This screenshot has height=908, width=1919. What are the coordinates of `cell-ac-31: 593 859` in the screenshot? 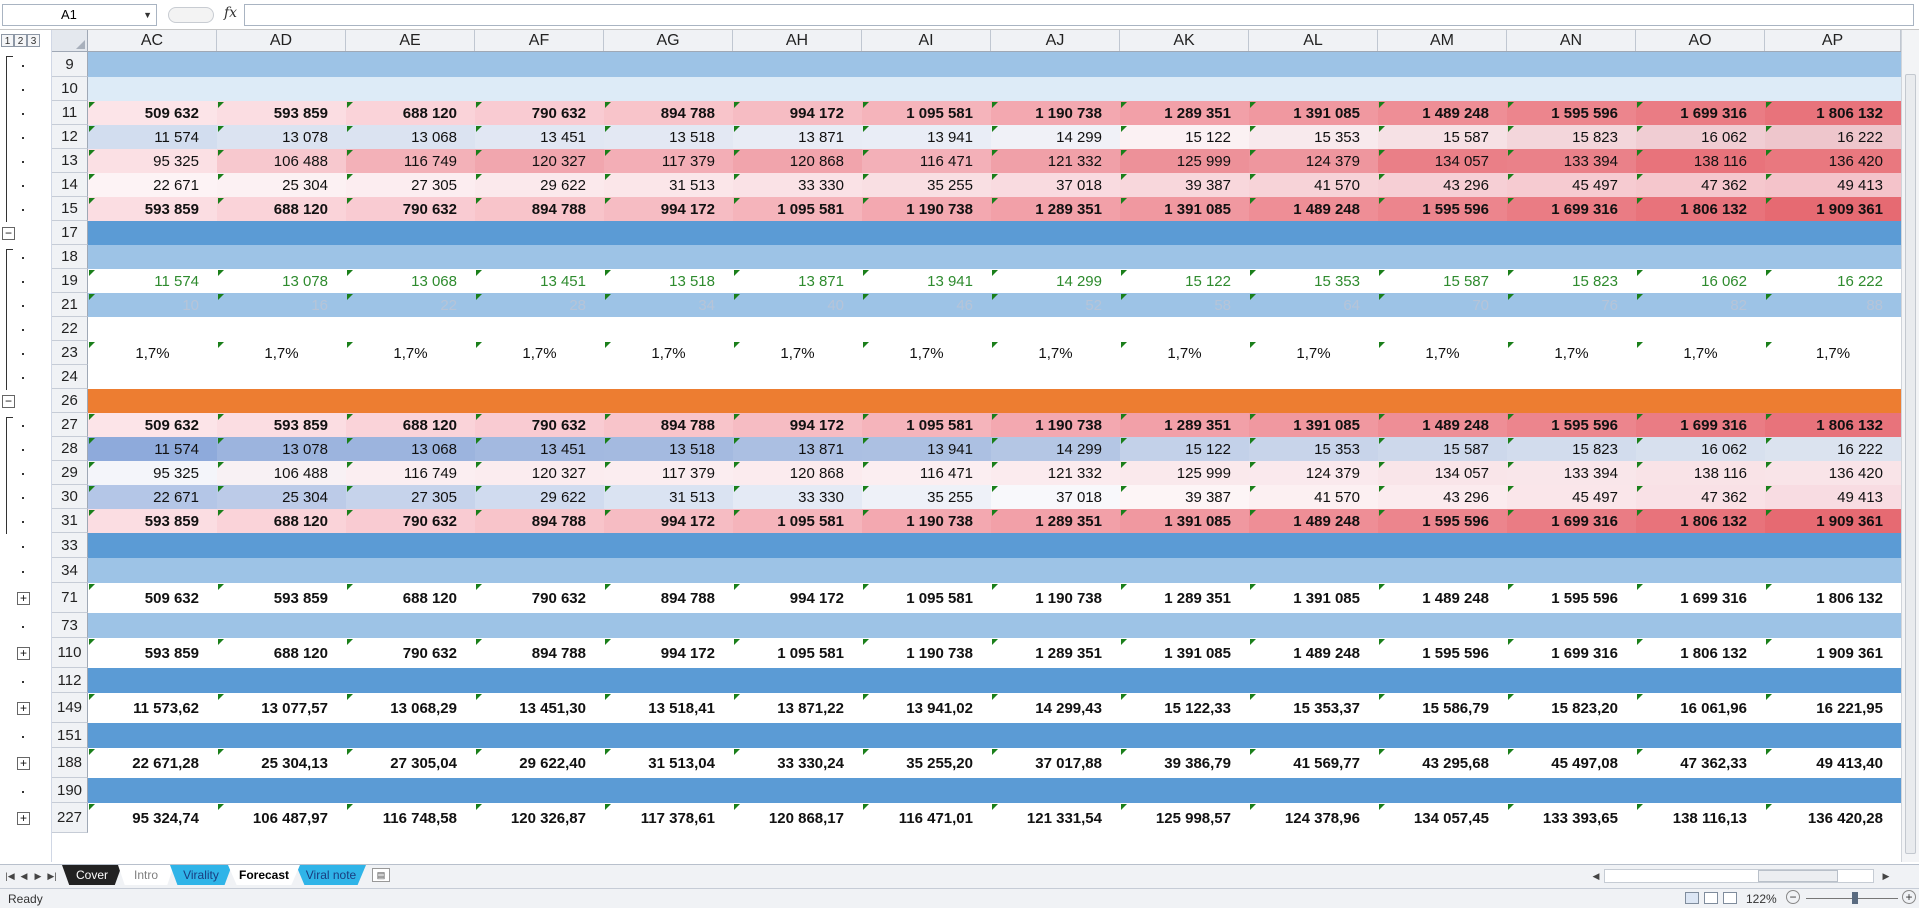 It's located at (152, 521).